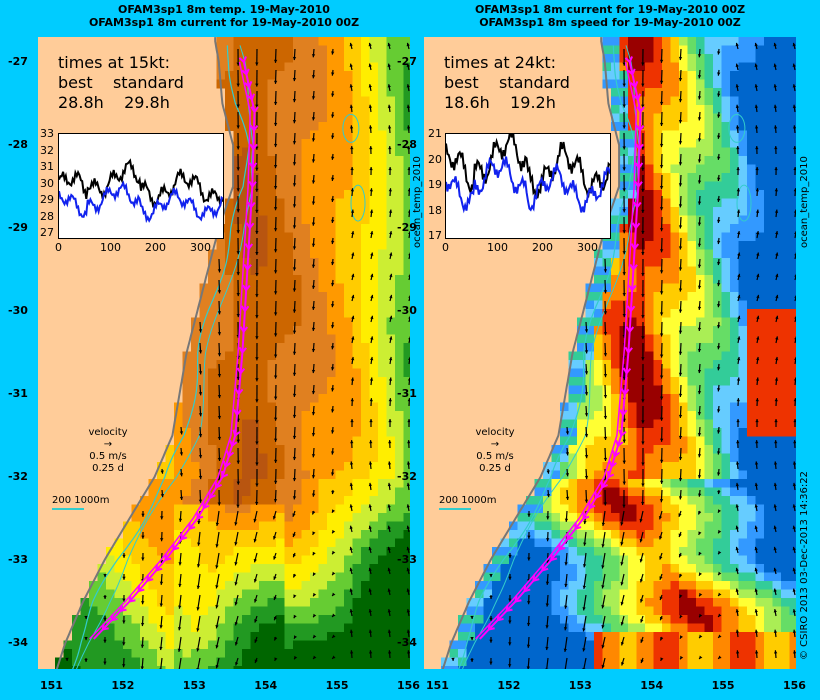  What do you see at coordinates (141, 186) in the screenshot?
I see `left-inset-chart` at bounding box center [141, 186].